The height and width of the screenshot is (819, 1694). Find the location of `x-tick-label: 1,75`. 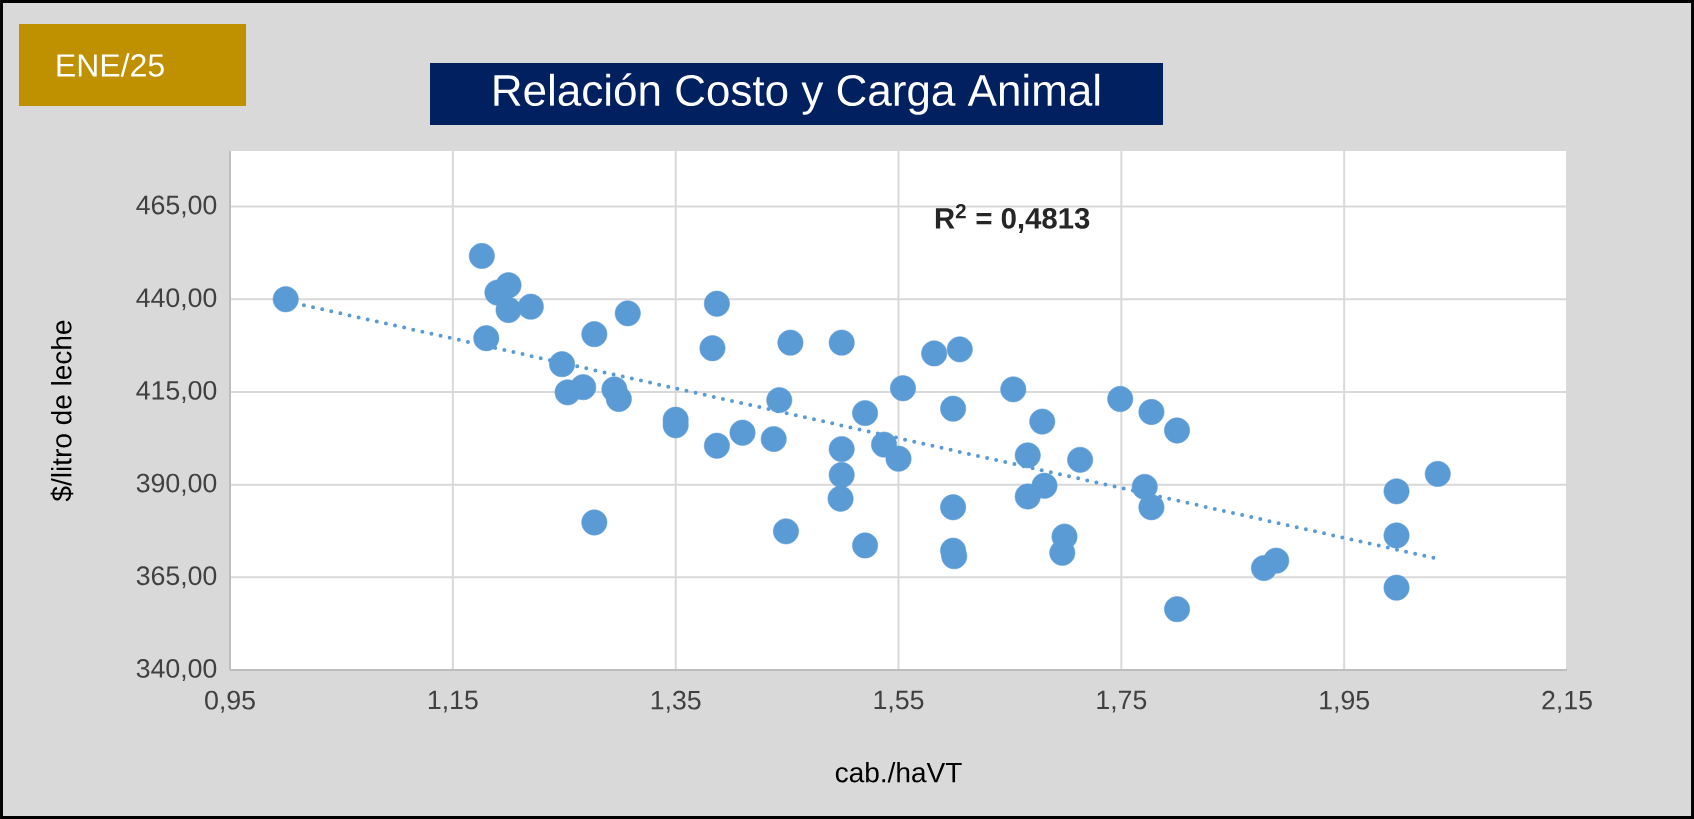

x-tick-label: 1,75 is located at coordinates (1122, 701).